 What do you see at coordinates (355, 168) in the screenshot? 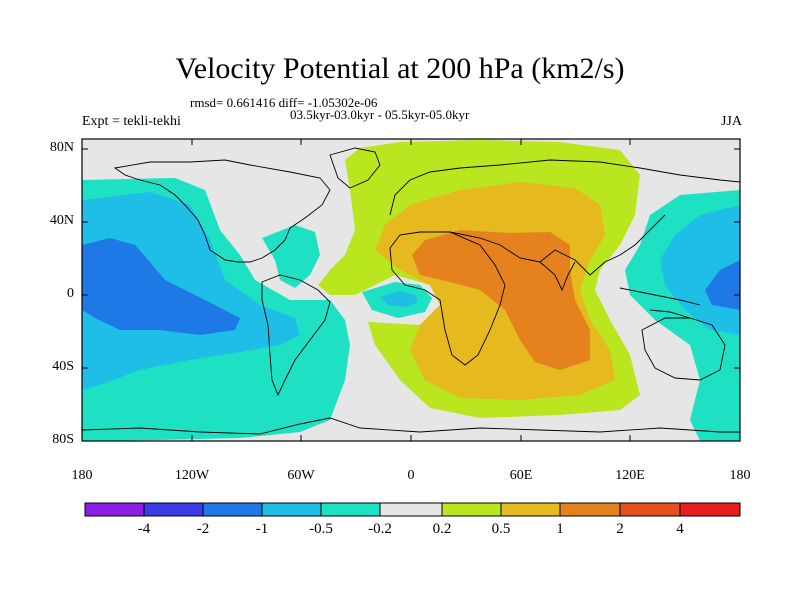
I see `greenland-coast` at bounding box center [355, 168].